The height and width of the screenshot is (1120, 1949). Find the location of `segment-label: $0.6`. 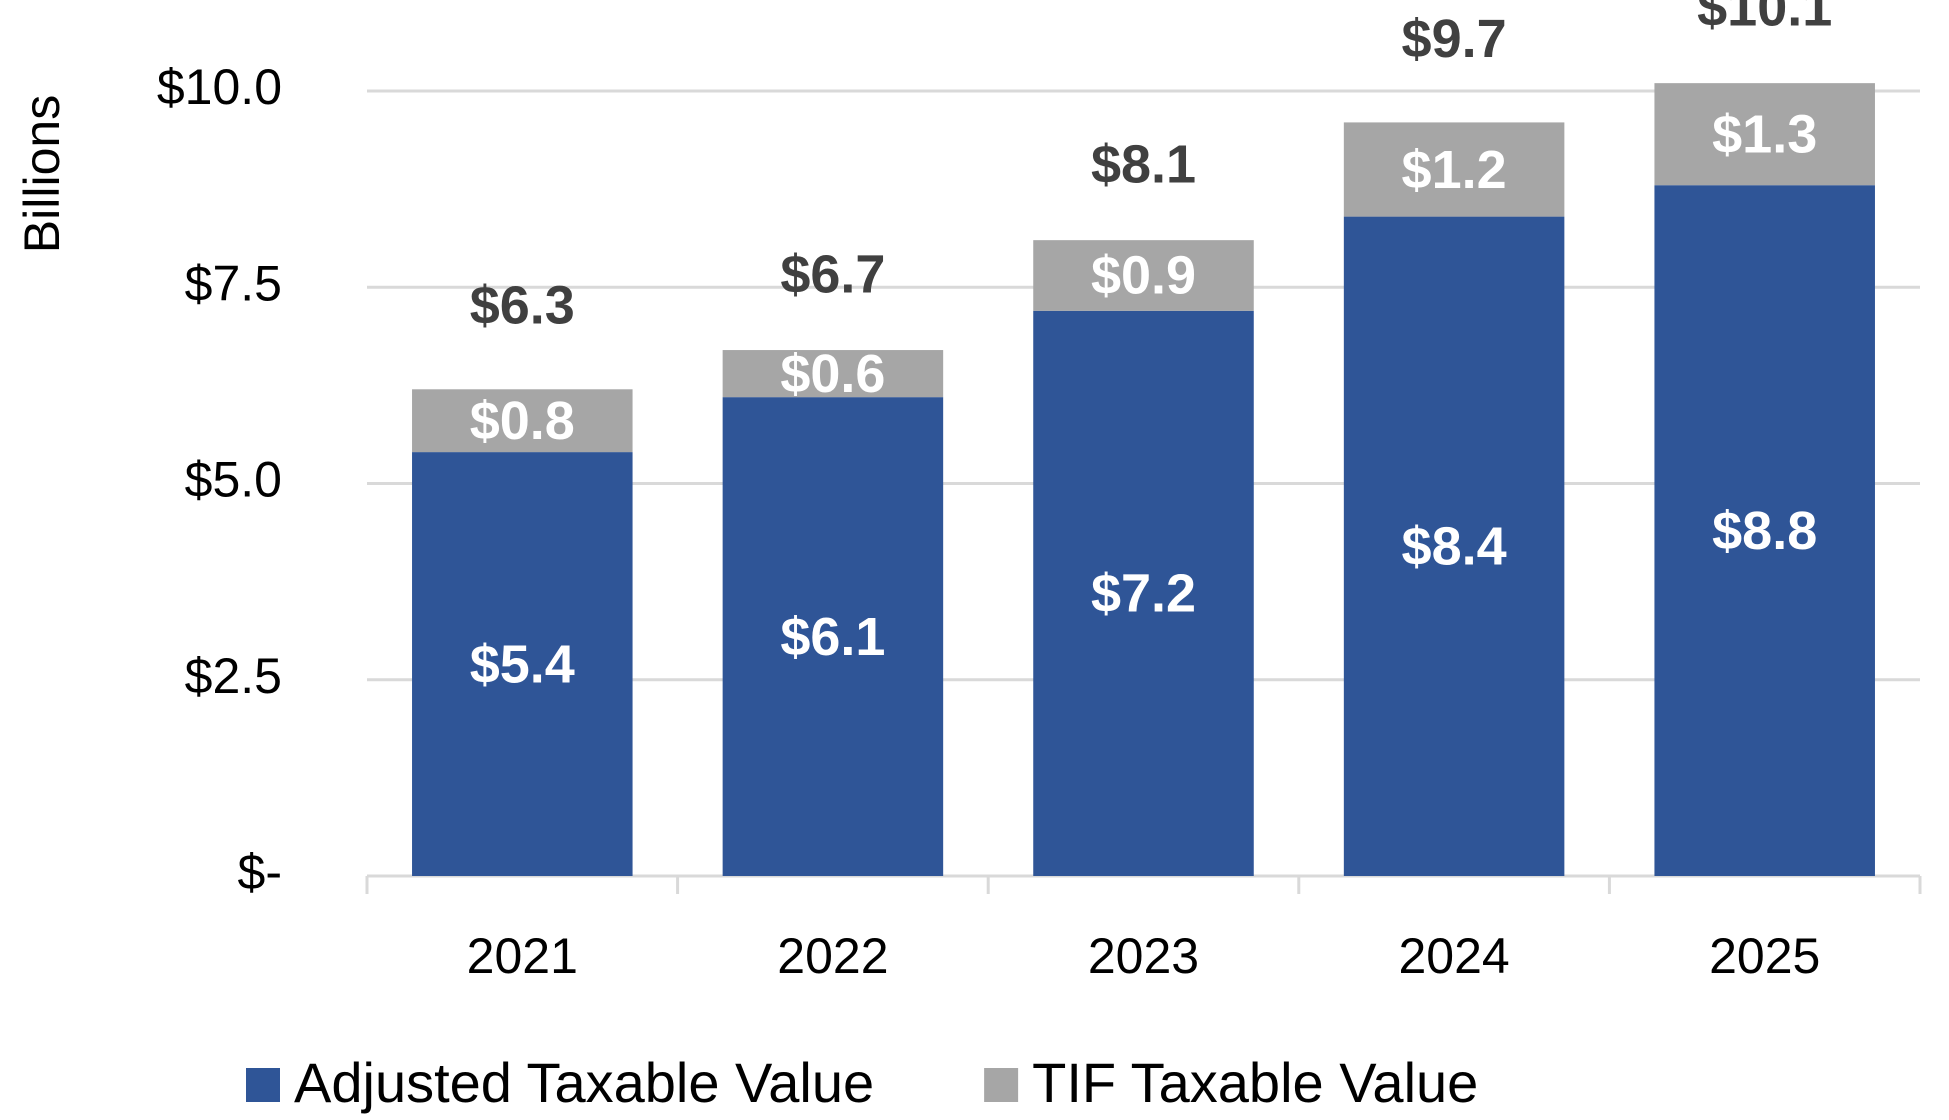

segment-label: $0.6 is located at coordinates (832, 374).